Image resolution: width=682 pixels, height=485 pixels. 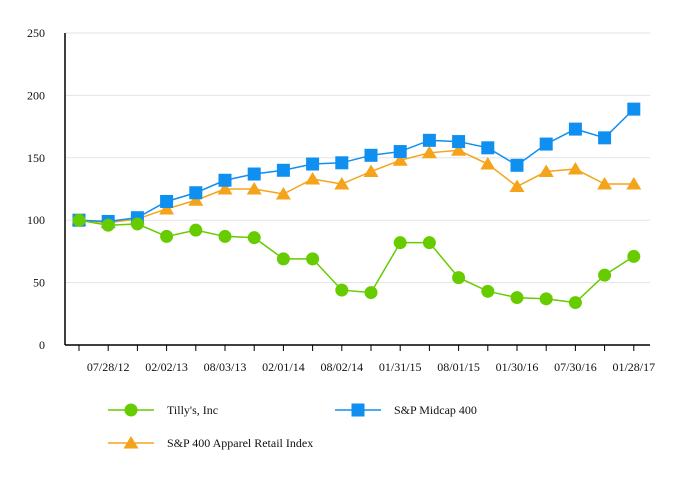 What do you see at coordinates (435, 410) in the screenshot?
I see `legend-label: S&P Midcap 400` at bounding box center [435, 410].